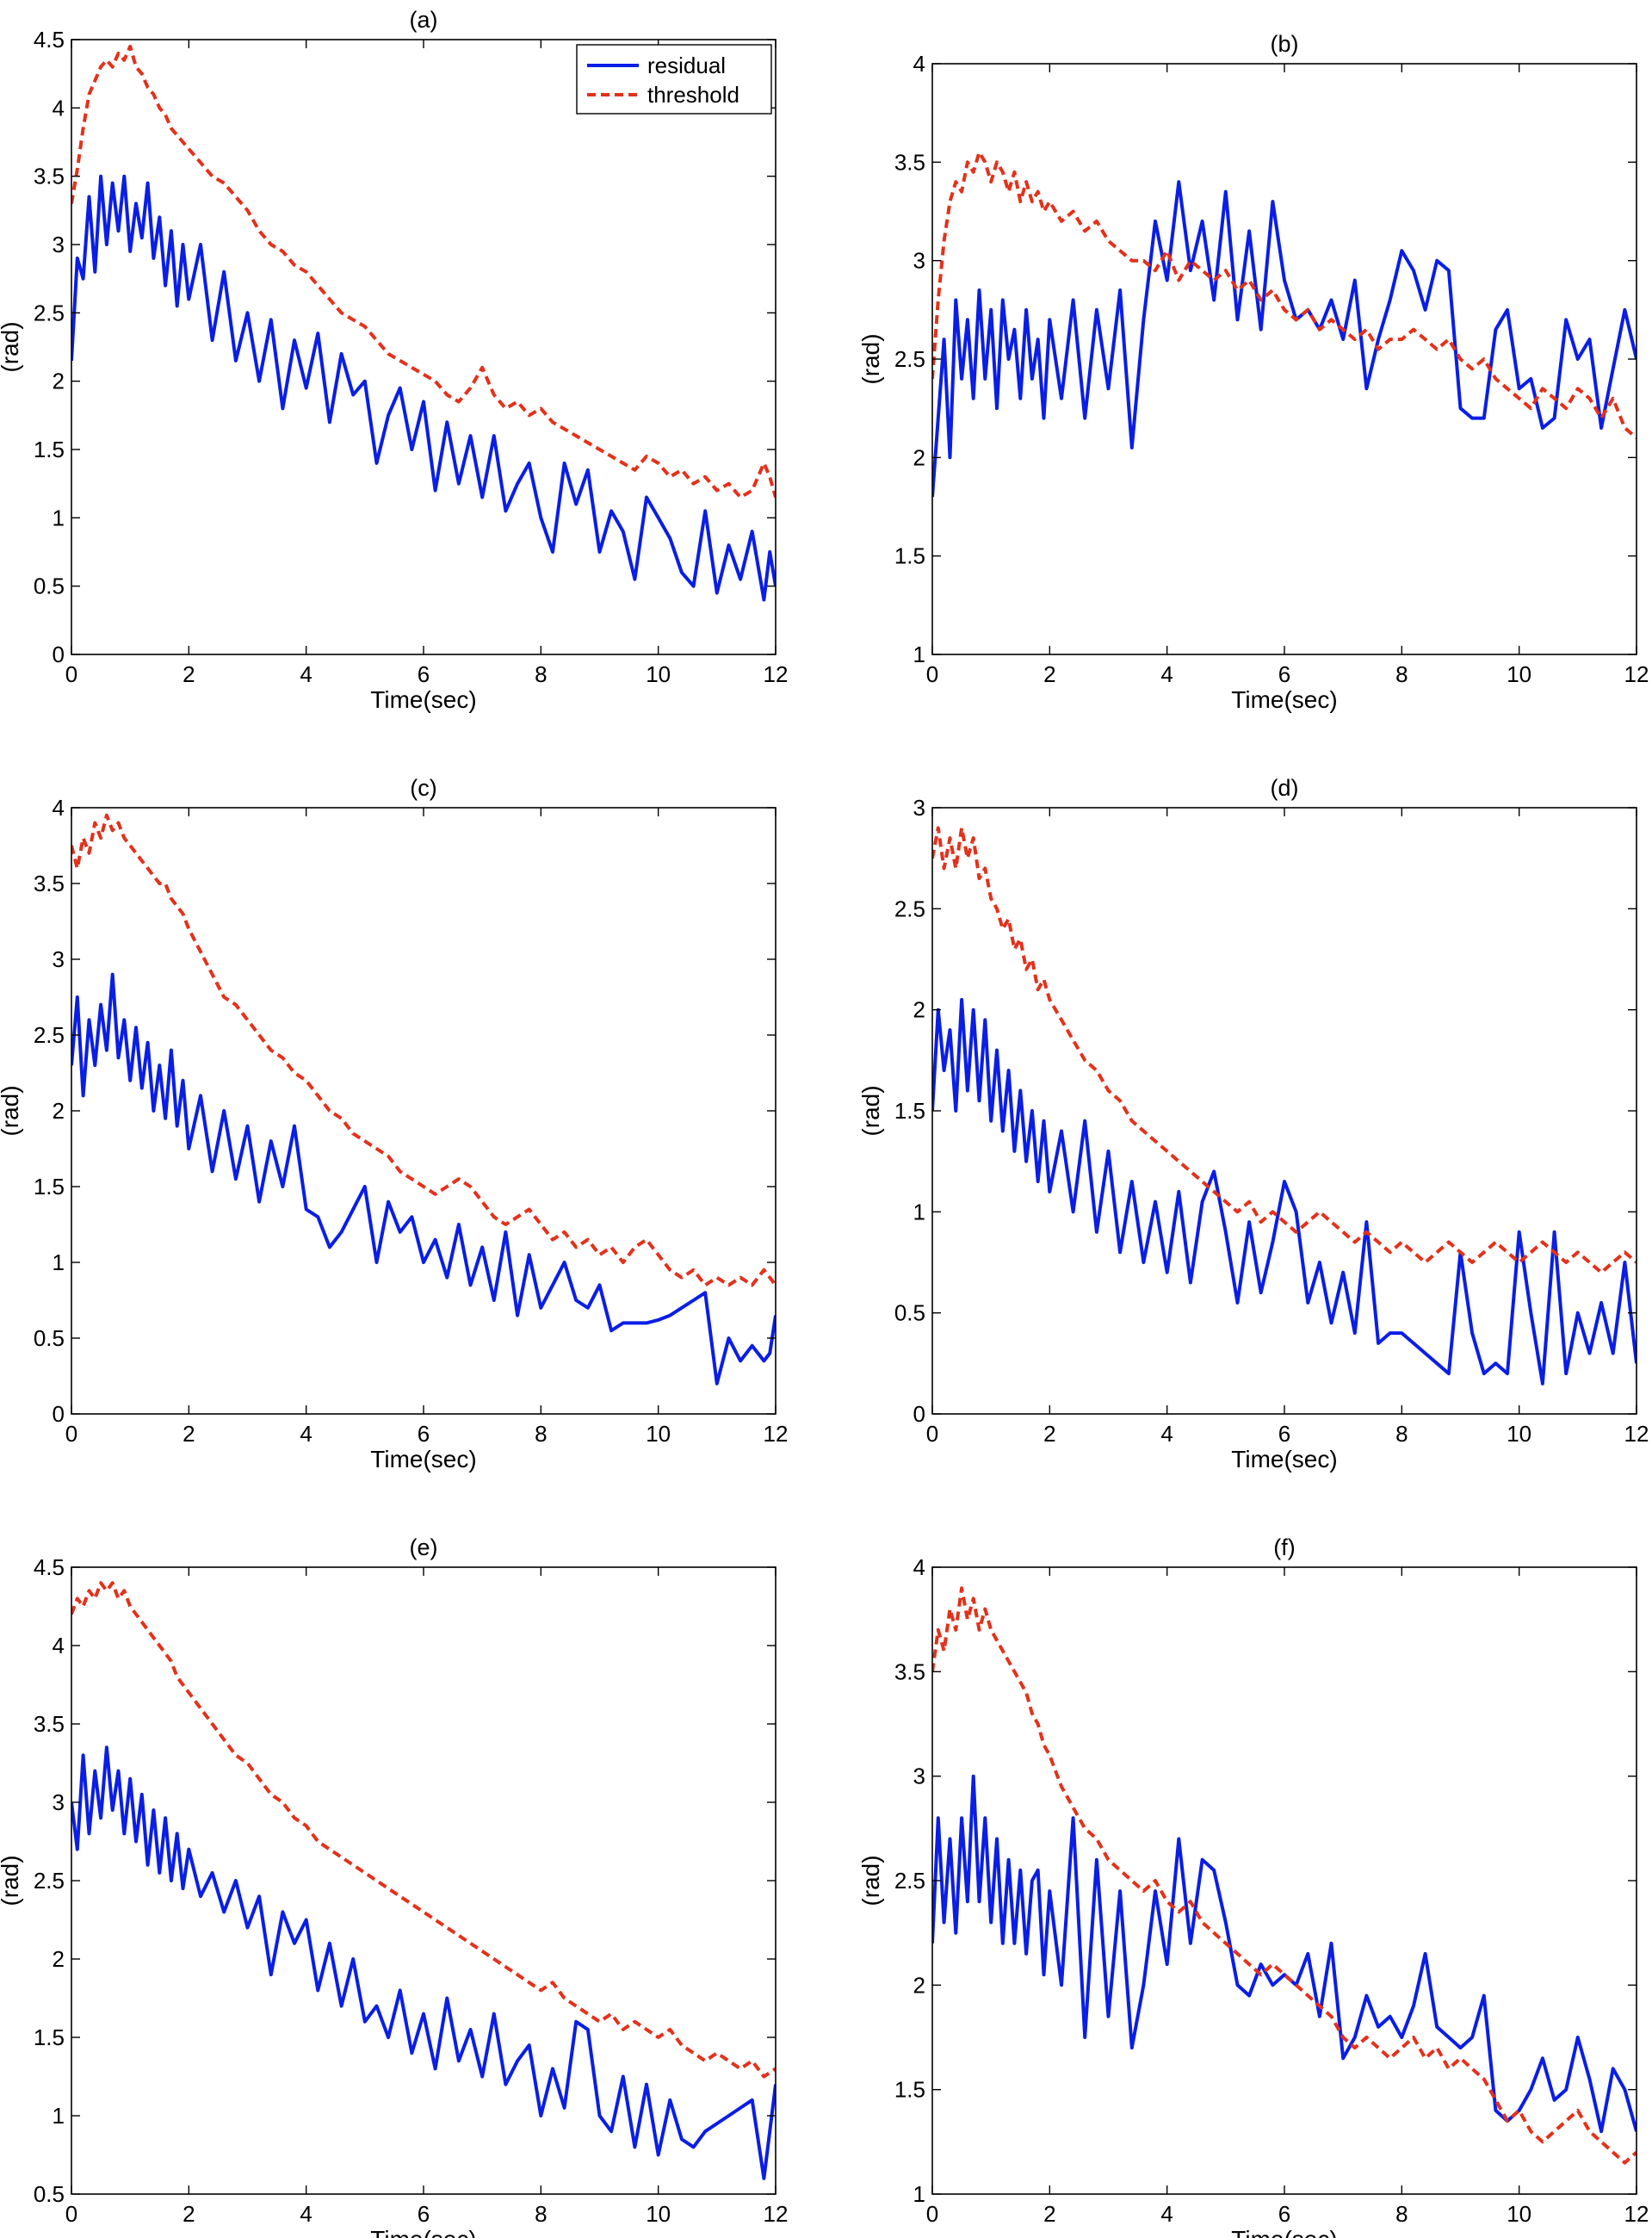 The width and height of the screenshot is (1652, 2238). What do you see at coordinates (59, 382) in the screenshot?
I see `y-tick-label-a: 2` at bounding box center [59, 382].